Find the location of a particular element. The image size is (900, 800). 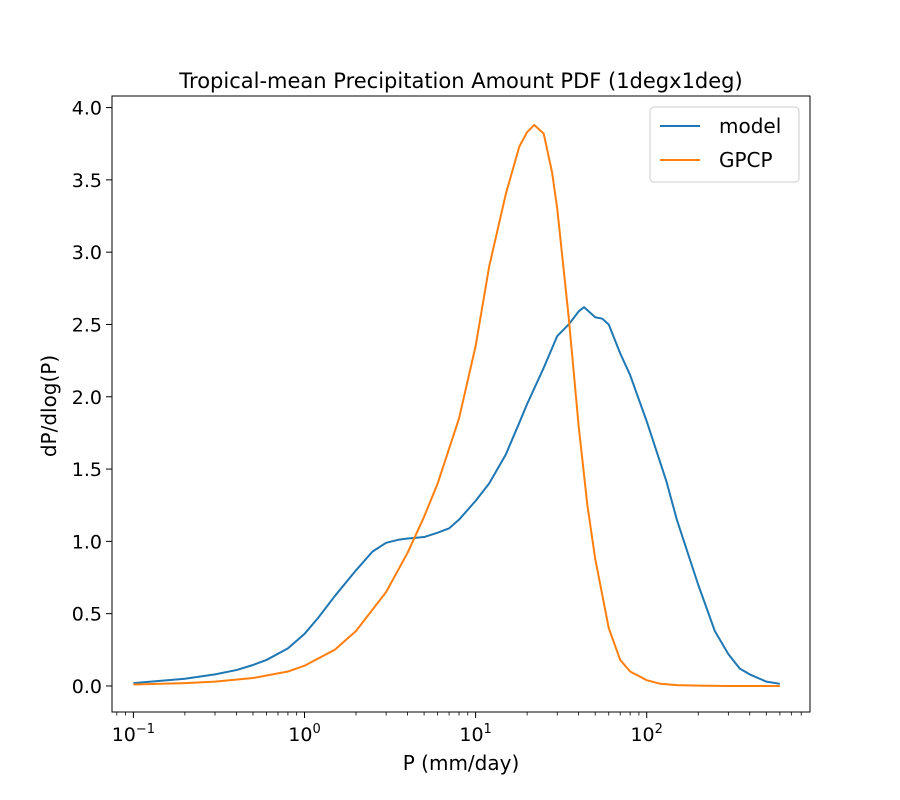

x-tick-label: 10⁰ is located at coordinates (304, 734).